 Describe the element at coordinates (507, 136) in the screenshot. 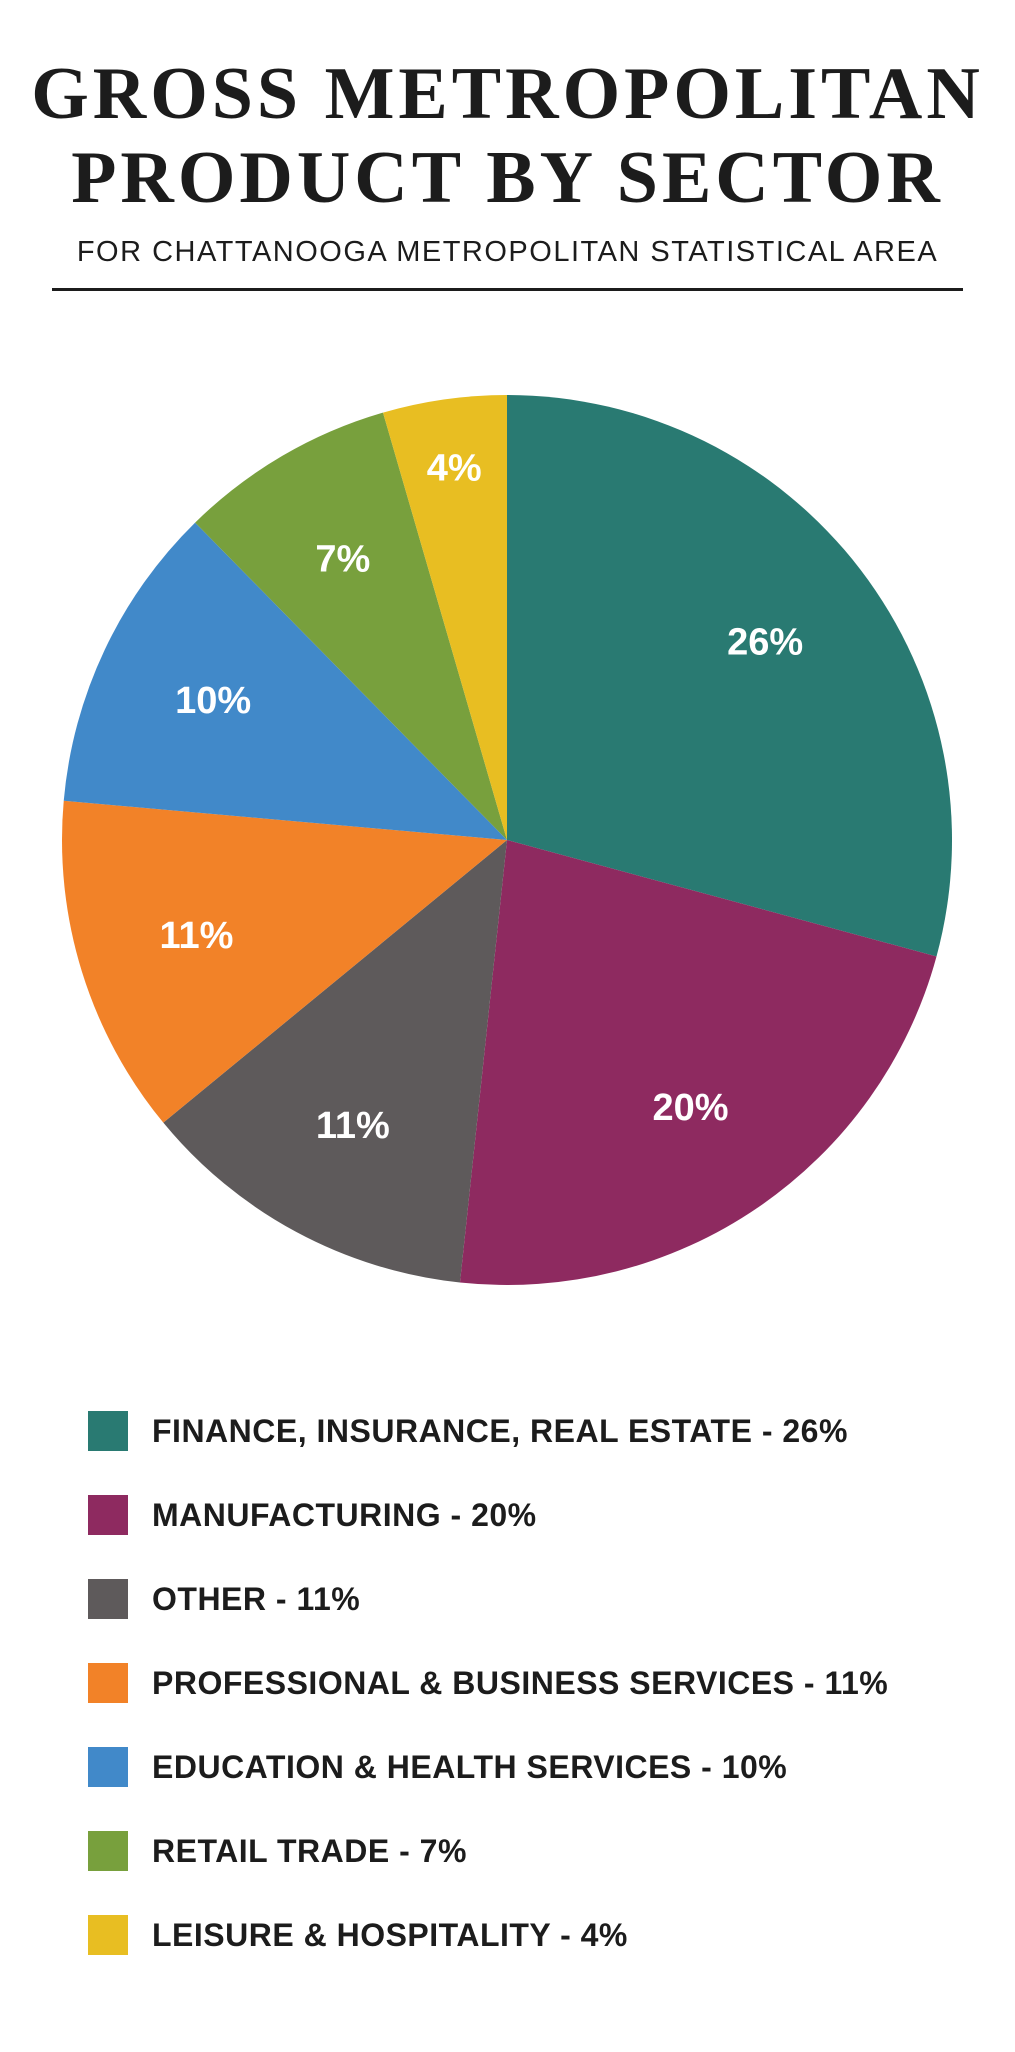

I see `chart-title: GROSS METROPOLITAN PRODUCT BY SECTOR` at that location.